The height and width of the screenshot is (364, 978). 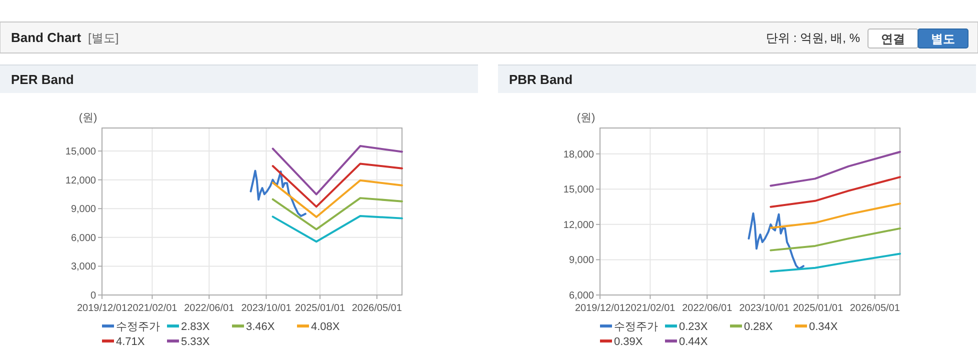 I want to click on text: Band Chart, so click(x=46, y=37).